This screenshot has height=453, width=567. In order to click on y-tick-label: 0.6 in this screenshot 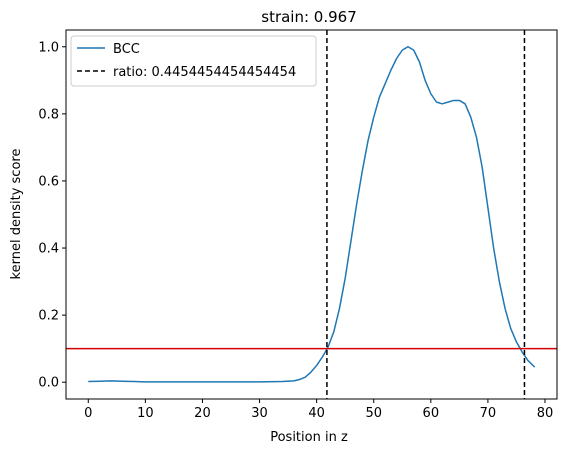, I will do `click(48, 181)`.